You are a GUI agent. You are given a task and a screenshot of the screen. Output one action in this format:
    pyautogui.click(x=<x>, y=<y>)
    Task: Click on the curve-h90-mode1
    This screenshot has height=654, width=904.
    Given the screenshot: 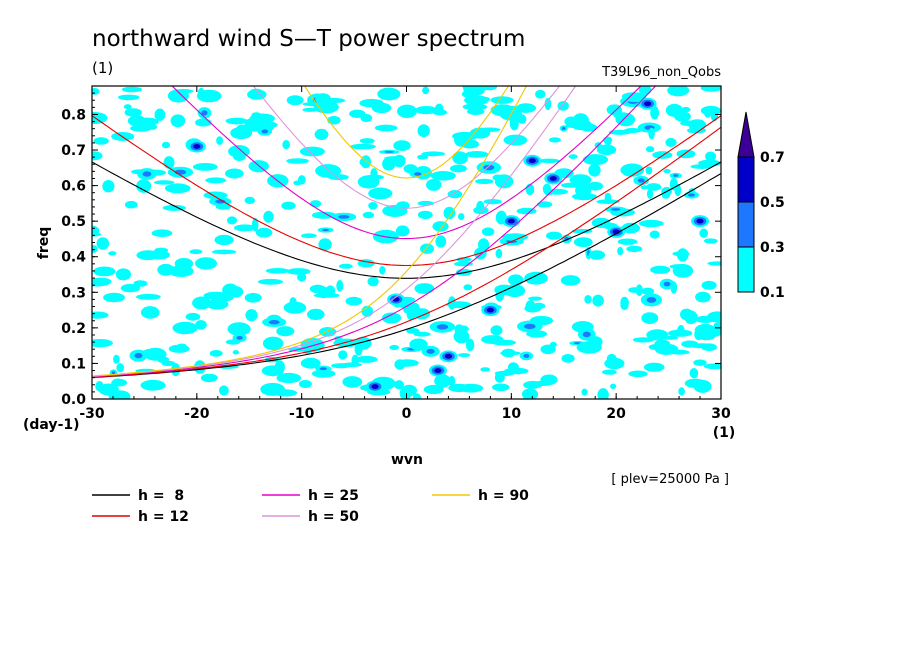 What is the action you would take?
    pyautogui.click(x=406, y=132)
    